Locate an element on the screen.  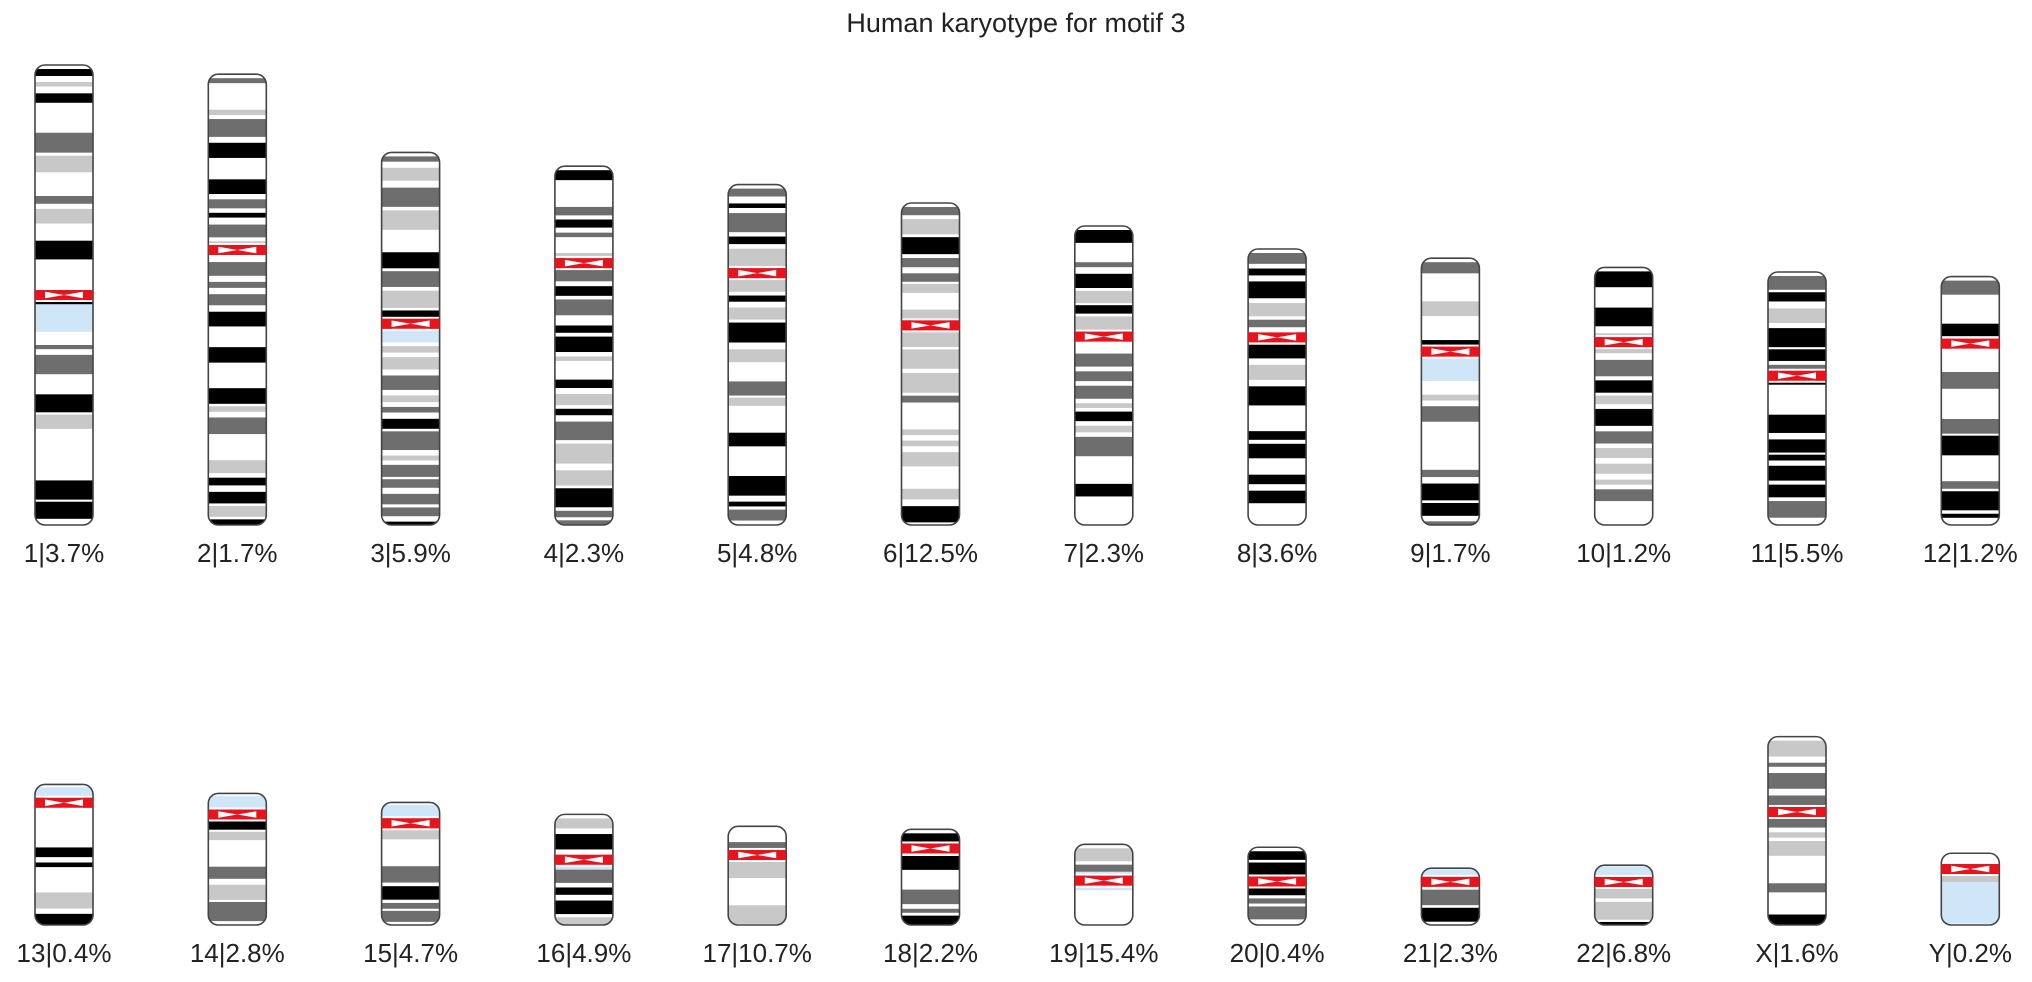
chromosome-20: 20|0.4% is located at coordinates (1277, 907).